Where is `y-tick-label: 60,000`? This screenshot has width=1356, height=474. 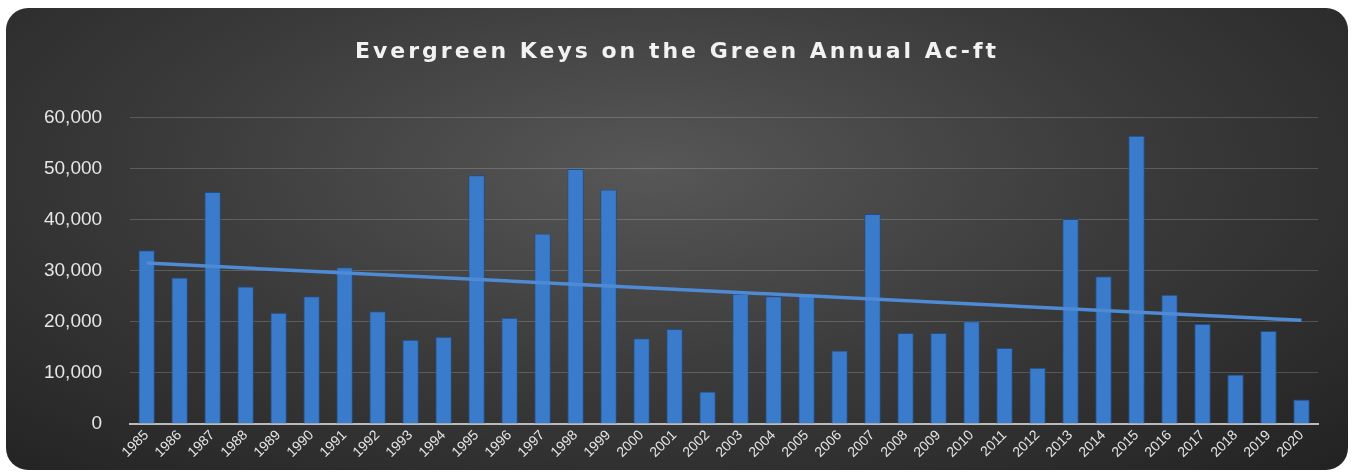
y-tick-label: 60,000 is located at coordinates (73, 116).